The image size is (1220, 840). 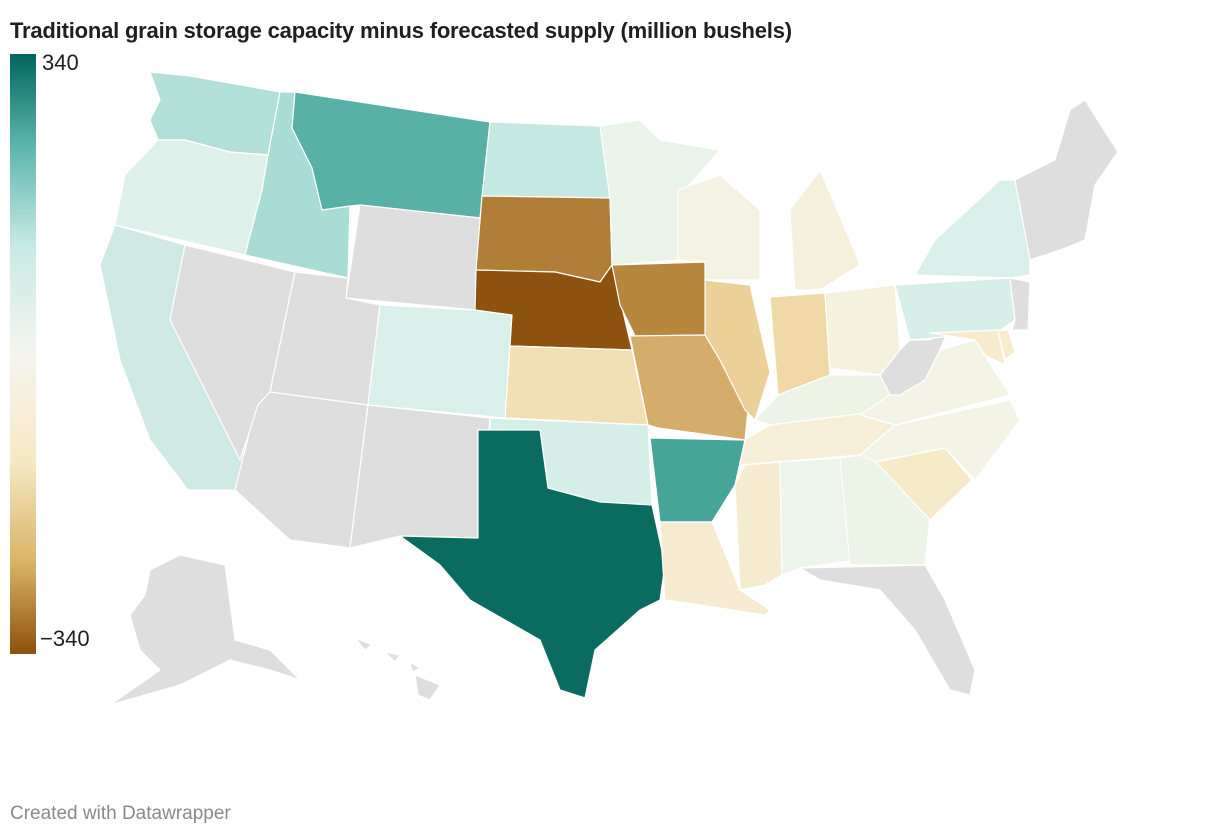 I want to click on state-MI, so click(x=825, y=230).